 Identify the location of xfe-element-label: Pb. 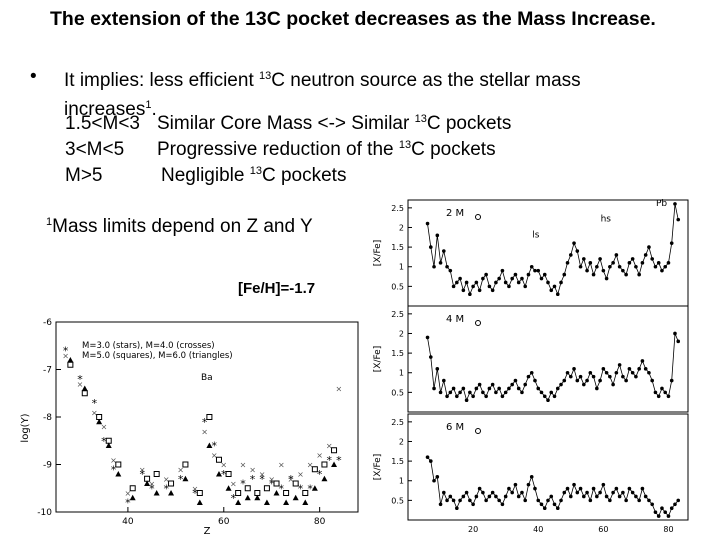
(661, 204).